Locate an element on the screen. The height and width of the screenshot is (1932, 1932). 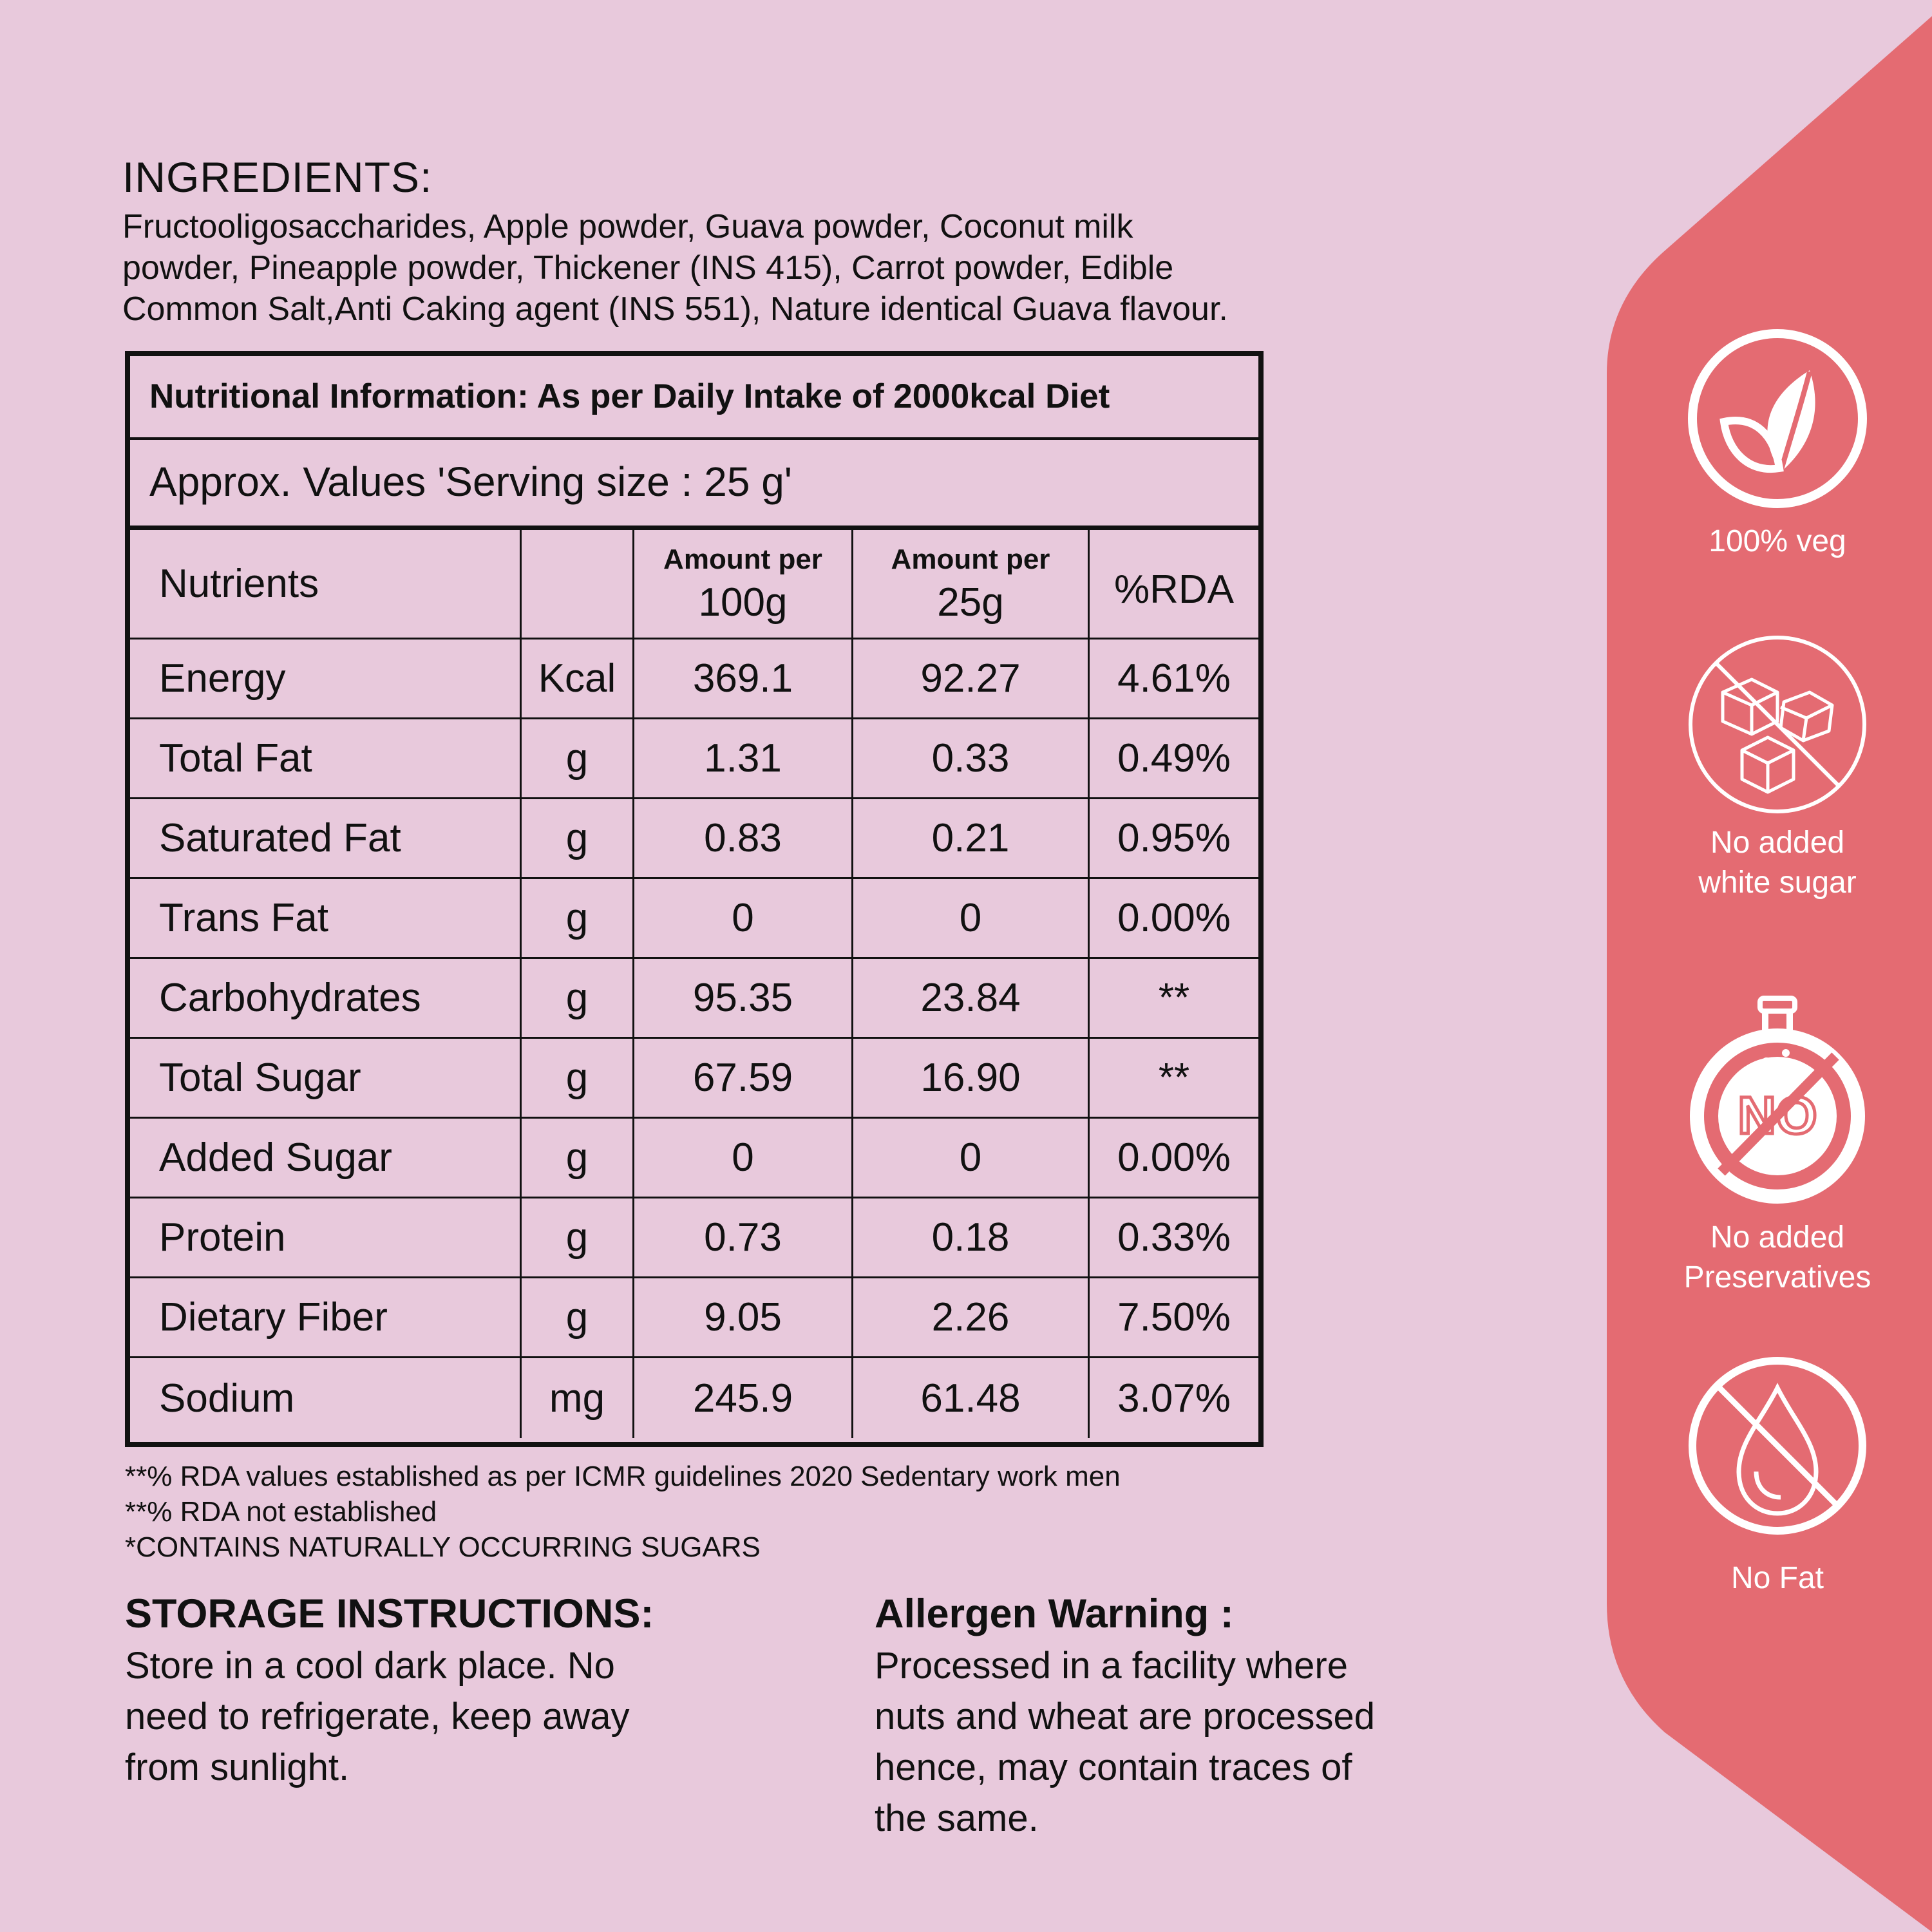
no-fat-drop-icon is located at coordinates (1777, 1446).